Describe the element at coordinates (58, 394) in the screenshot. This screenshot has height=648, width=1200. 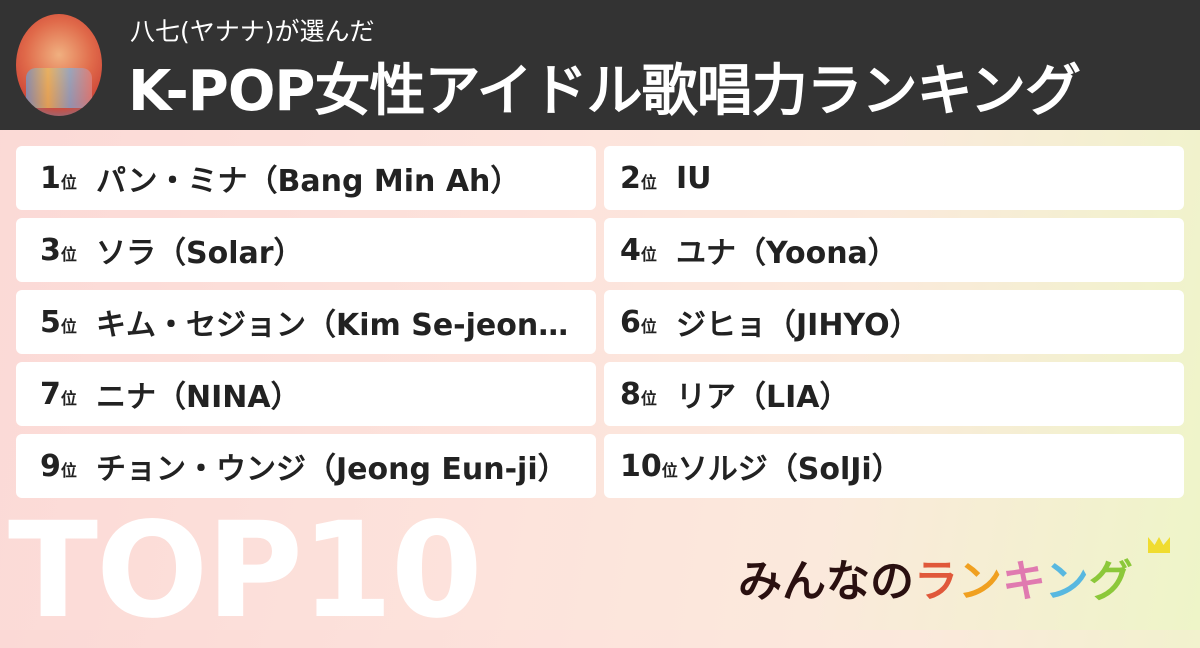
I see `rank-number: 7位` at that location.